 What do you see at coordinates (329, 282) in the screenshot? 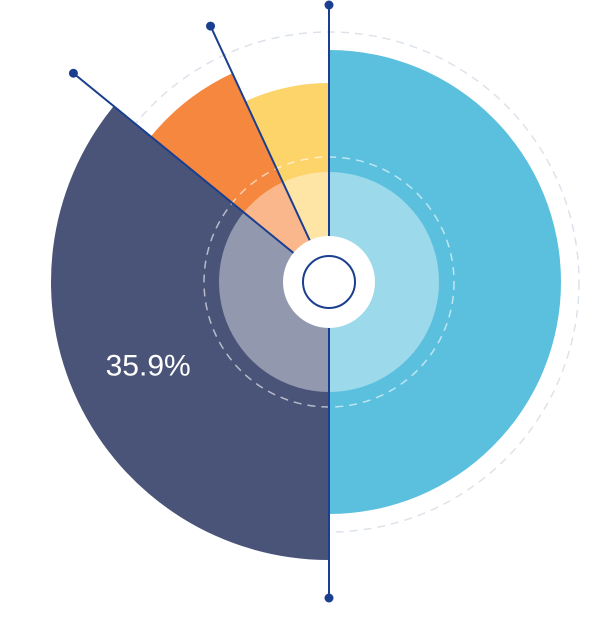
I see `center-ring` at bounding box center [329, 282].